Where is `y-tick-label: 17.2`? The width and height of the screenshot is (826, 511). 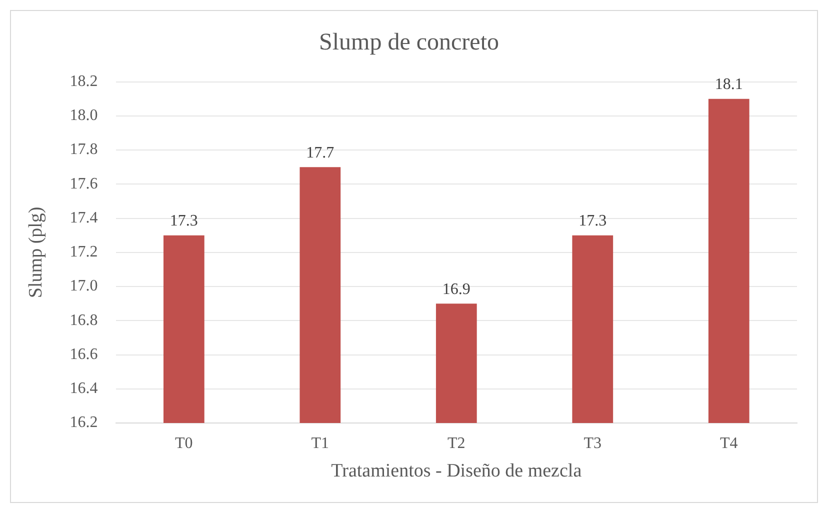
y-tick-label: 17.2 is located at coordinates (84, 252).